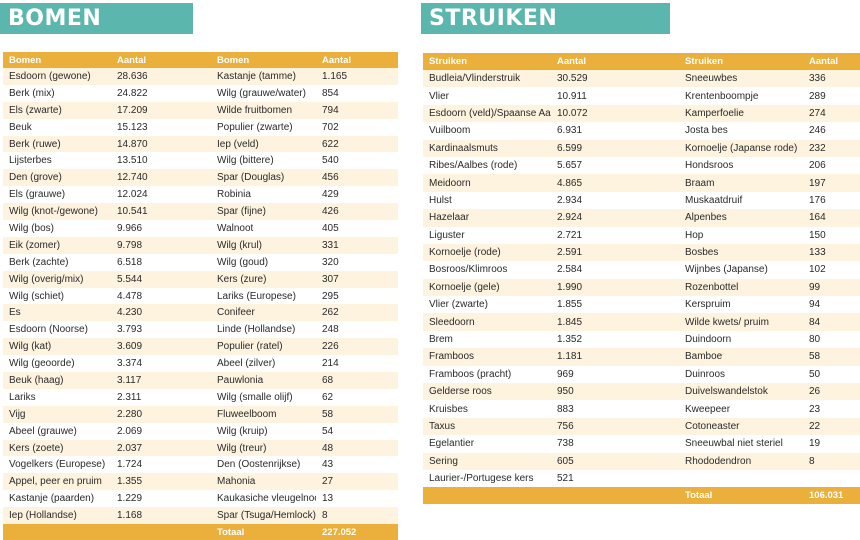 This screenshot has height=540, width=860. I want to click on bomen-left-name-cell: Abeel (grauwe), so click(57, 431).